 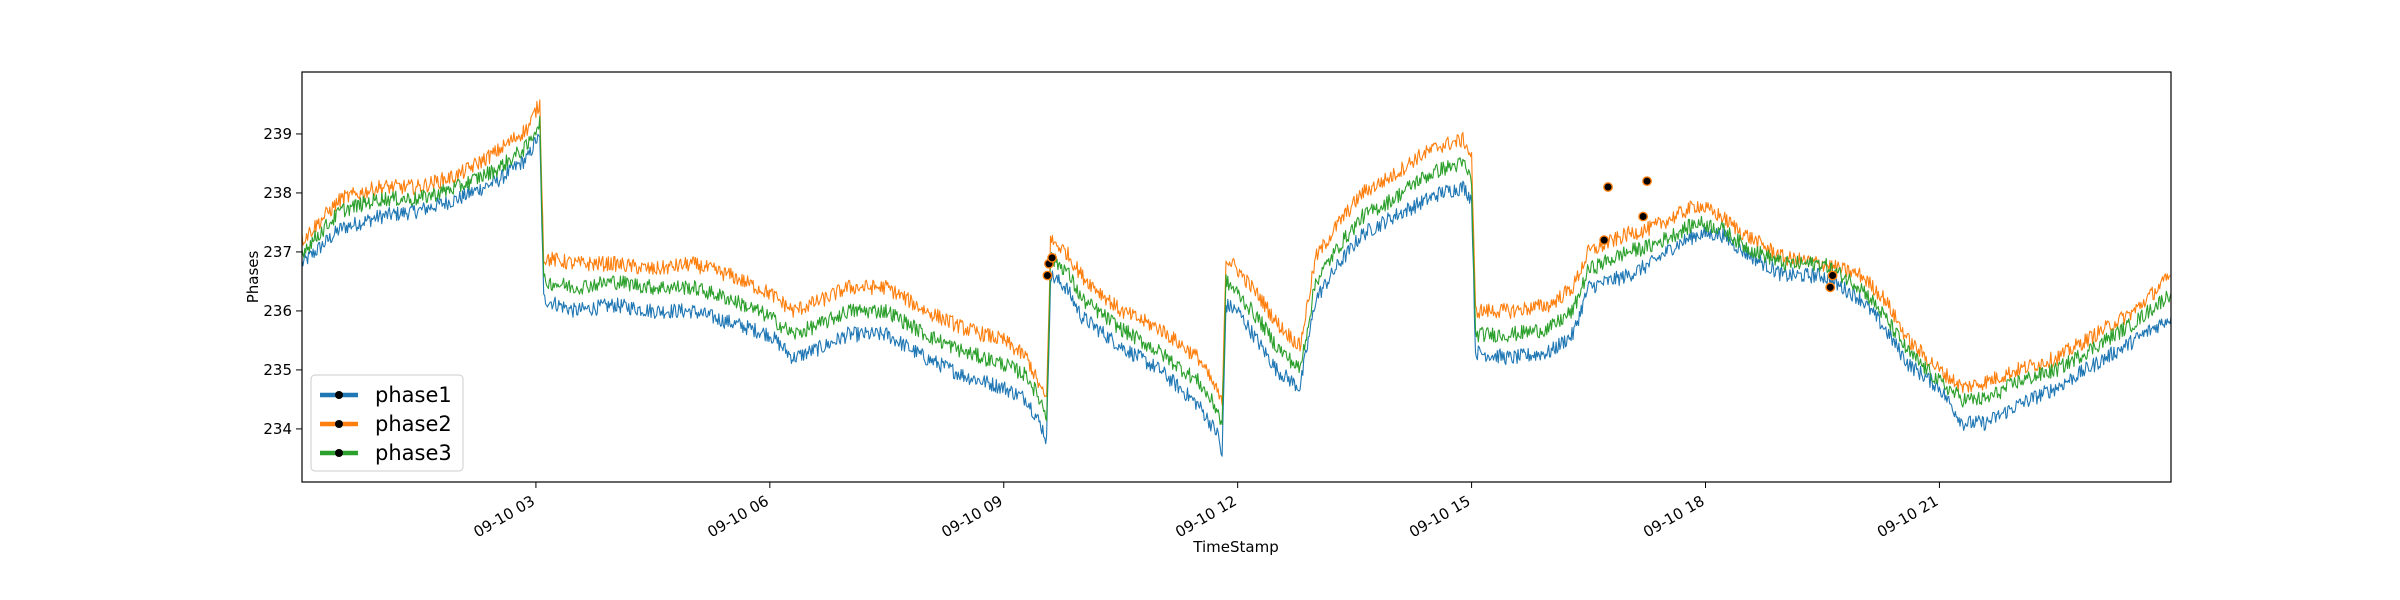 I want to click on y-tick-label: 236, so click(x=277, y=311).